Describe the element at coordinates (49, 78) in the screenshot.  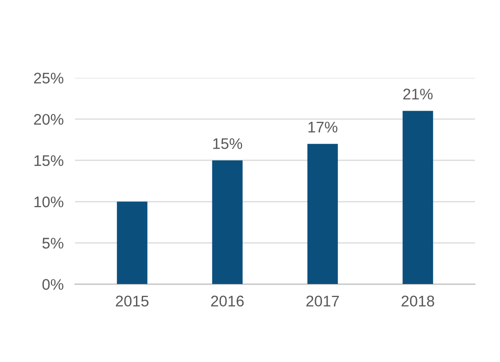
I see `y-tick-label: 25%` at that location.